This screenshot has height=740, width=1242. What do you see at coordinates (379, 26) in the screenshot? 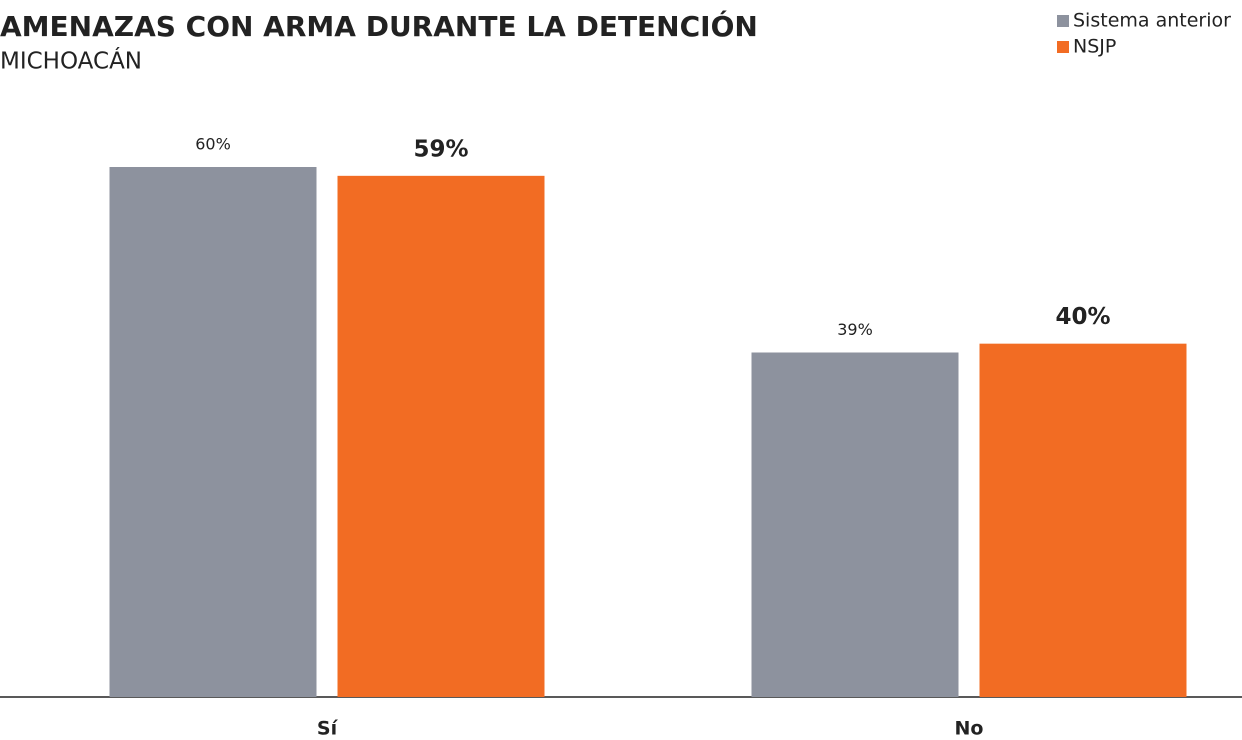
I see `chart-title: AMENAZAS CON ARMA DURANTE LA DETENCIÓN` at bounding box center [379, 26].